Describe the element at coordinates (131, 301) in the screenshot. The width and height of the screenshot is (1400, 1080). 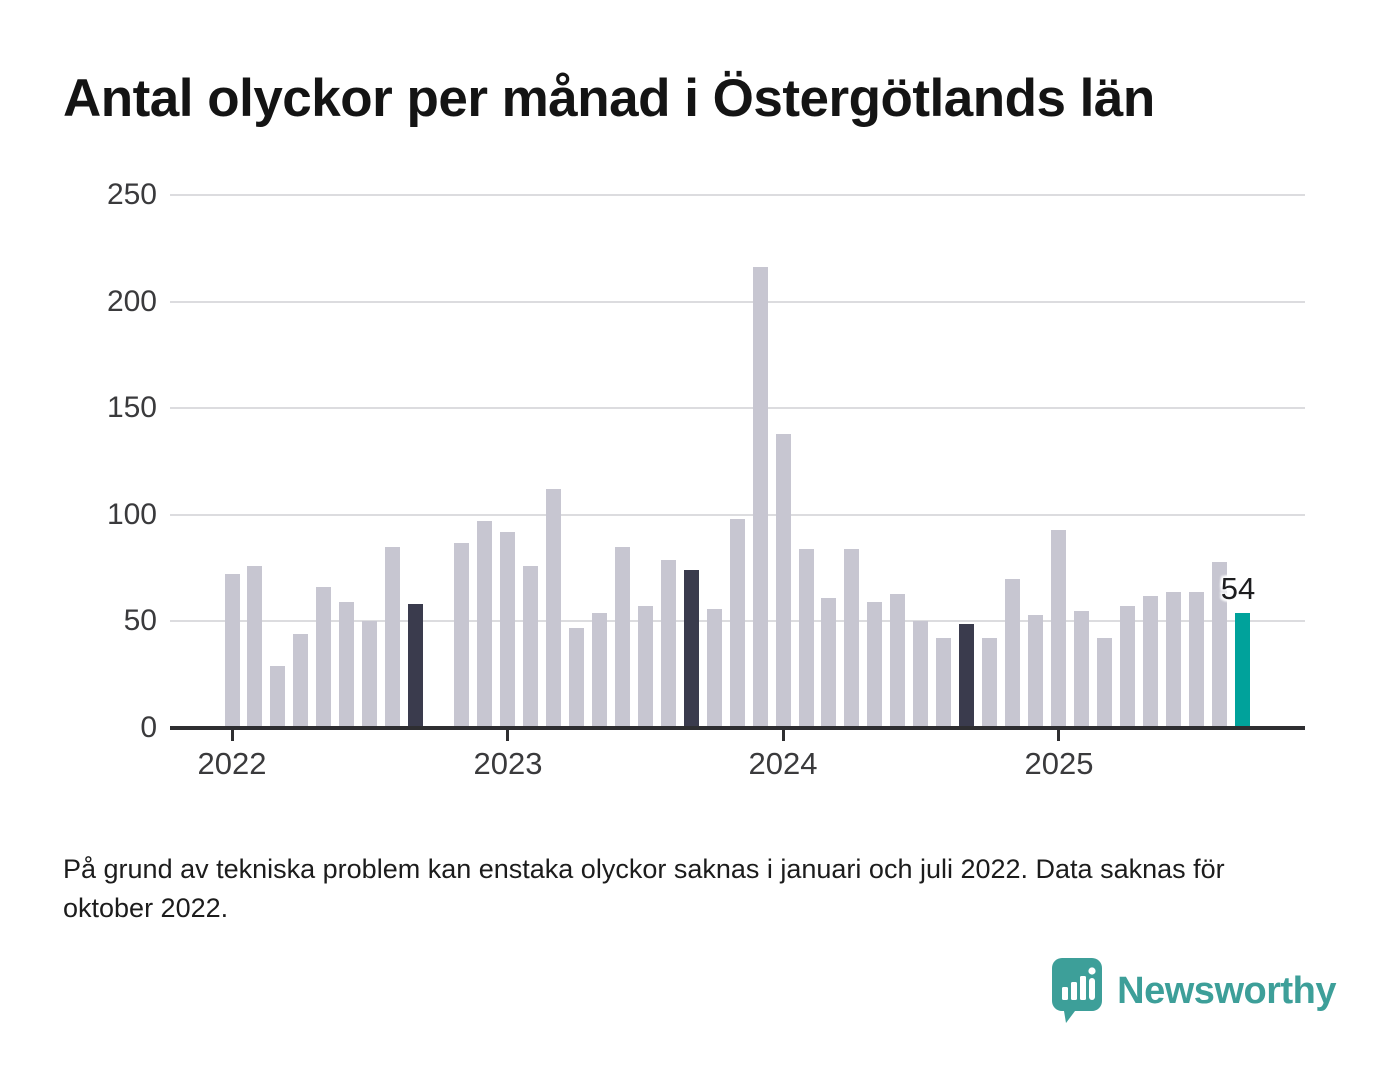
I see `y-axis-label-200: 200` at that location.